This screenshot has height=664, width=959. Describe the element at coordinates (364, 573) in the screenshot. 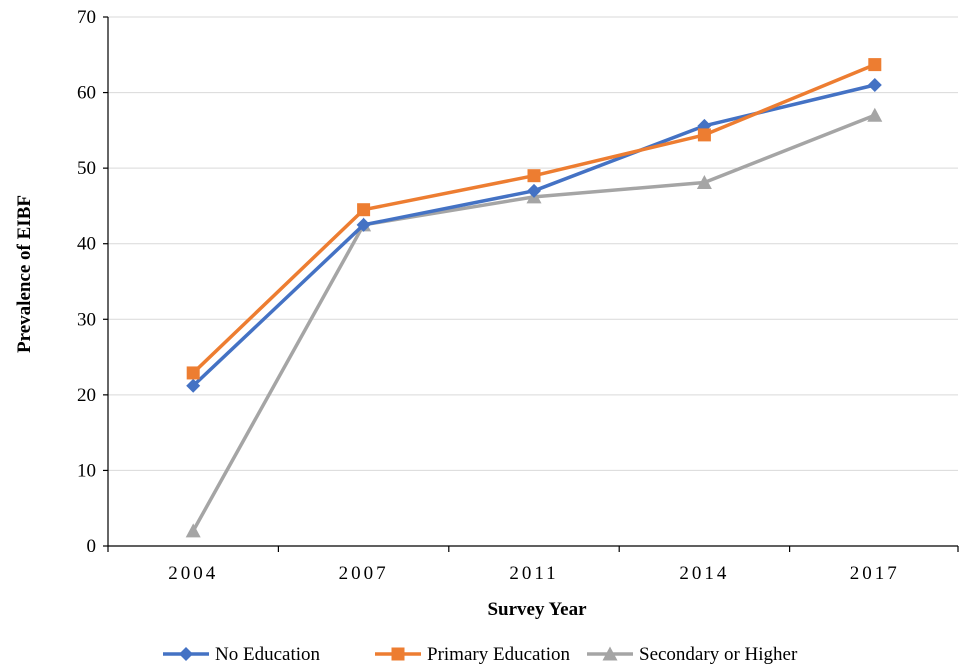

I see `x-tick-label: 2007` at that location.